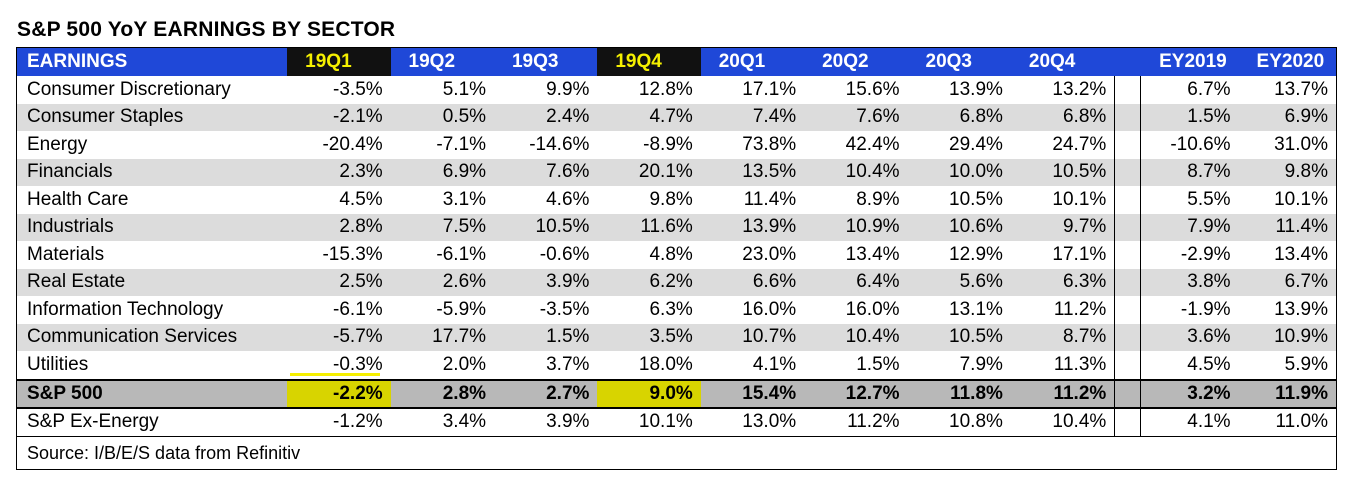  Describe the element at coordinates (361, 227) in the screenshot. I see `quarter-value: 2.8%` at that location.